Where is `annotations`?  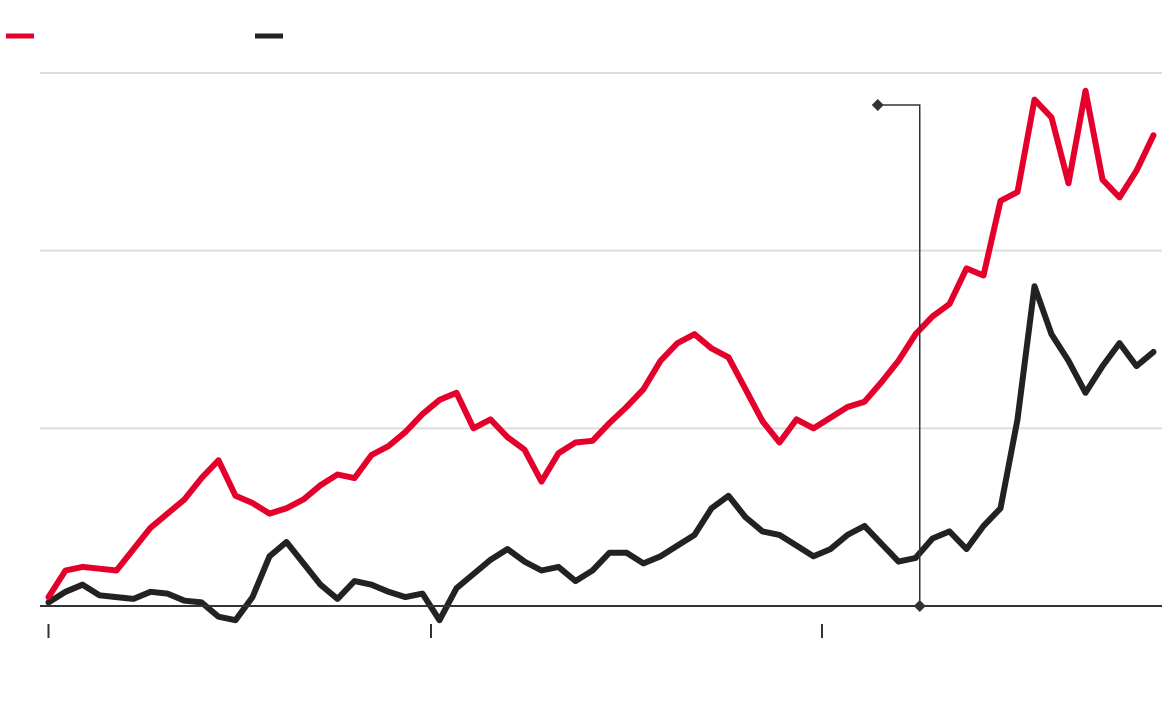 annotations is located at coordinates (898, 355).